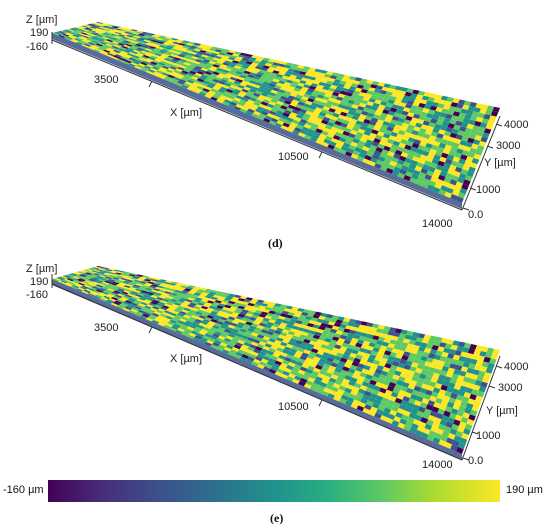  Describe the element at coordinates (320, 155) in the screenshot. I see `x-tick-mark` at that location.